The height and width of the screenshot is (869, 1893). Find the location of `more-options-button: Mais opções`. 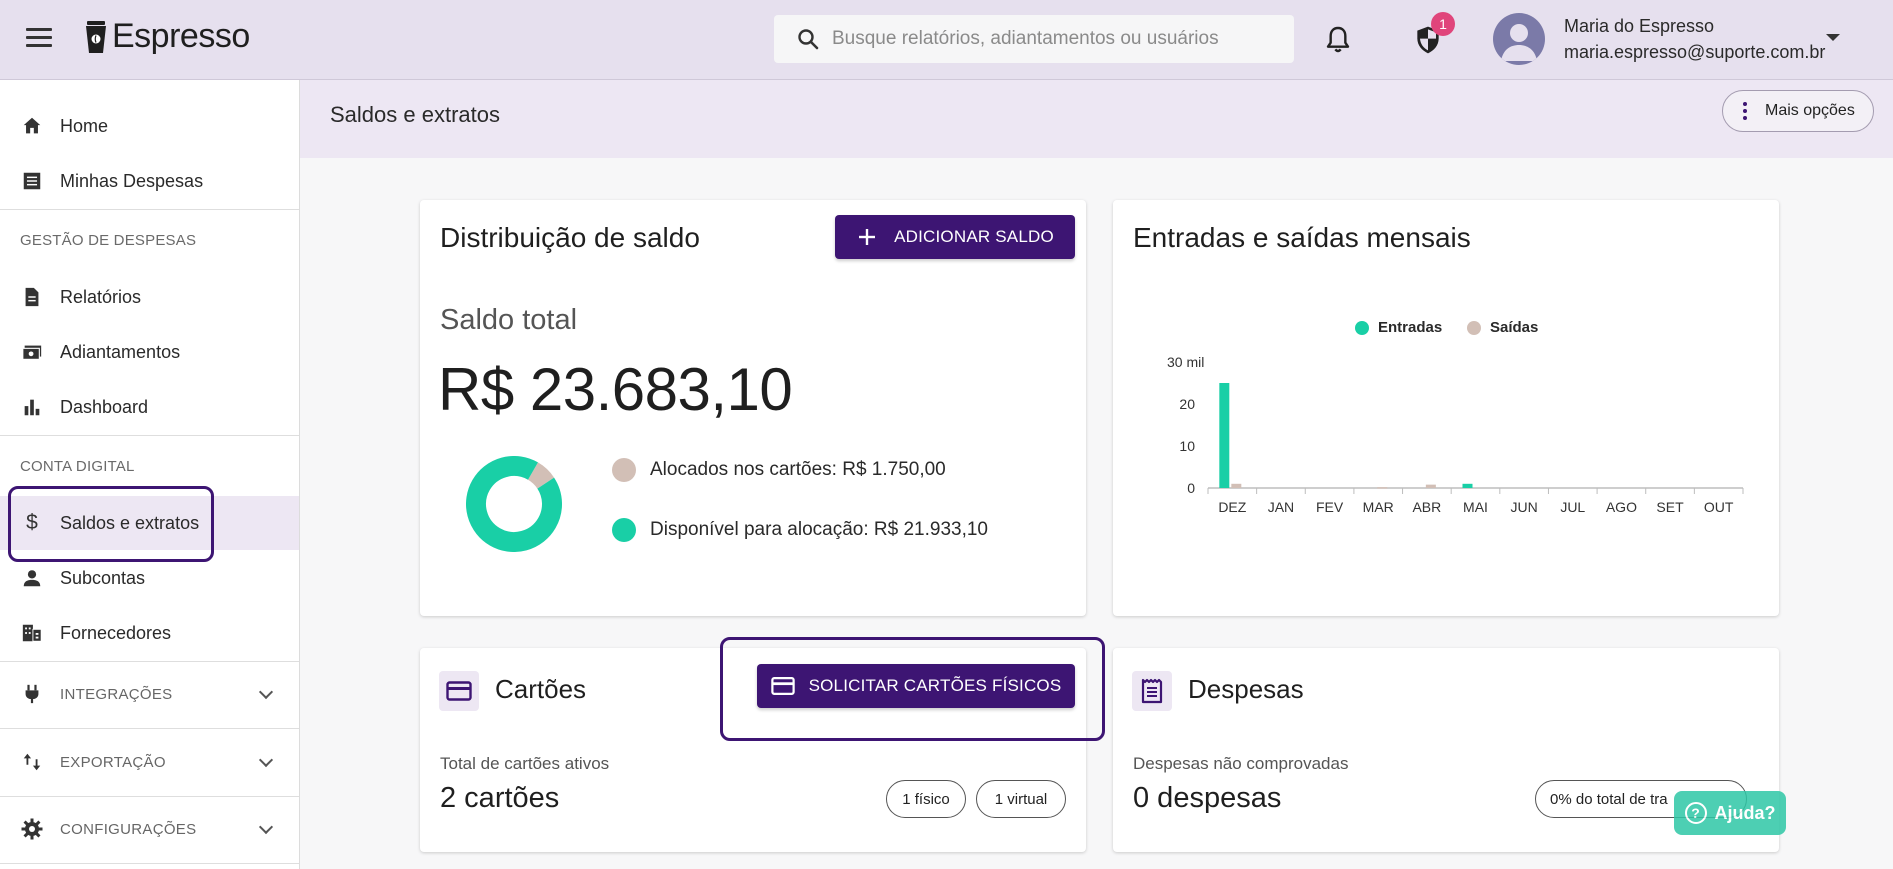

more-options-button: Mais opções is located at coordinates (1798, 111).